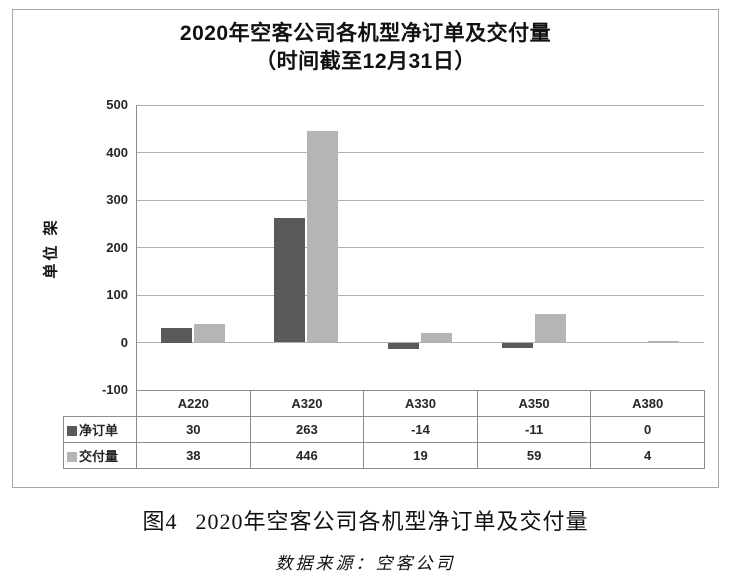 Image resolution: width=731 pixels, height=582 pixels. I want to click on data-source-line: 数据来源：空客公司, so click(365, 563).